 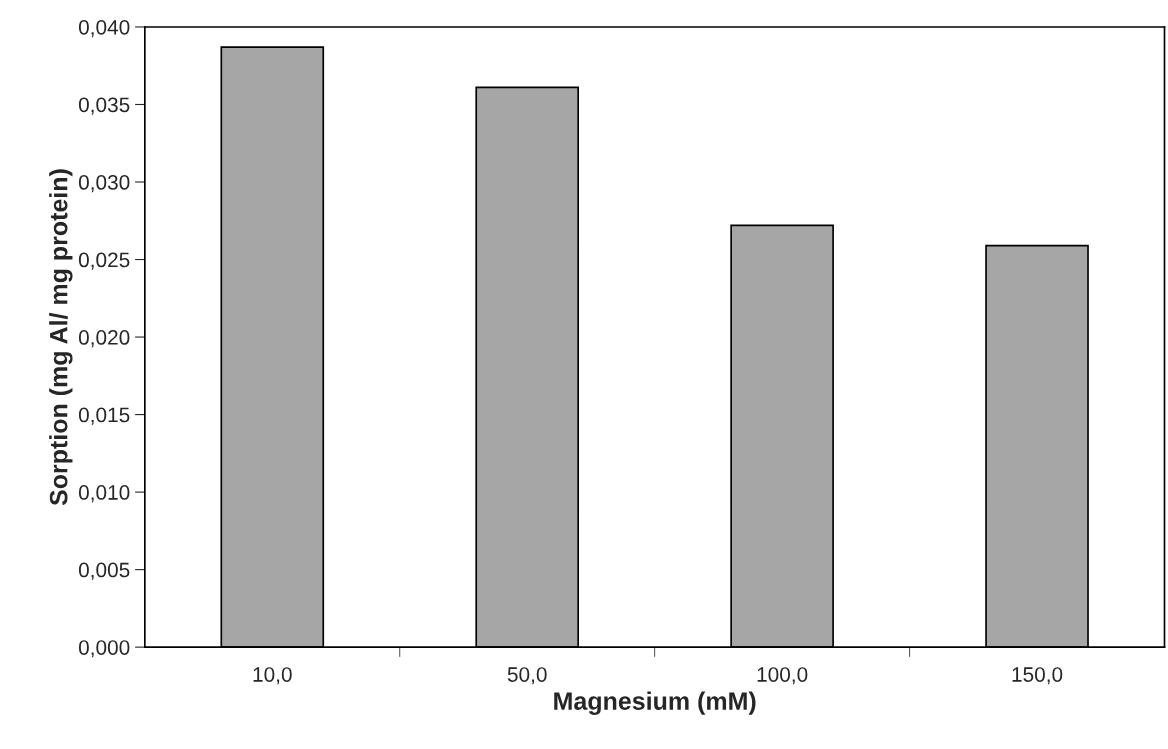 What do you see at coordinates (655, 703) in the screenshot?
I see `x-axis-title: Magnesium (mM)` at bounding box center [655, 703].